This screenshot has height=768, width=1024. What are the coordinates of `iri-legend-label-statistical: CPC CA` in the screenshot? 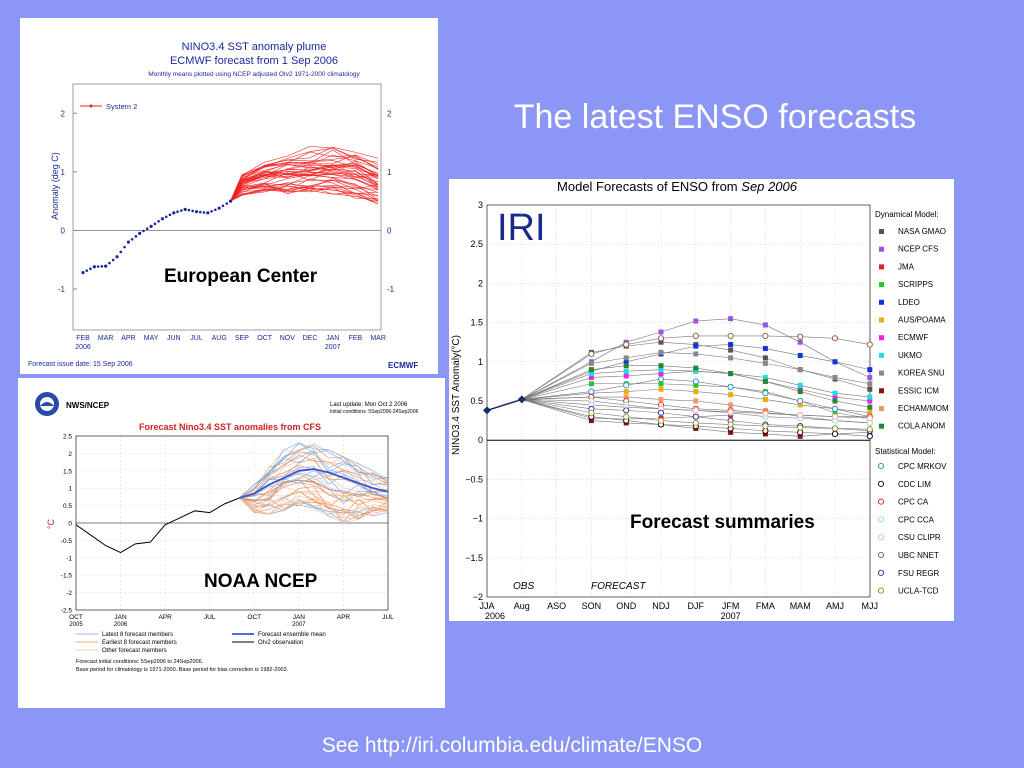 It's located at (913, 502).